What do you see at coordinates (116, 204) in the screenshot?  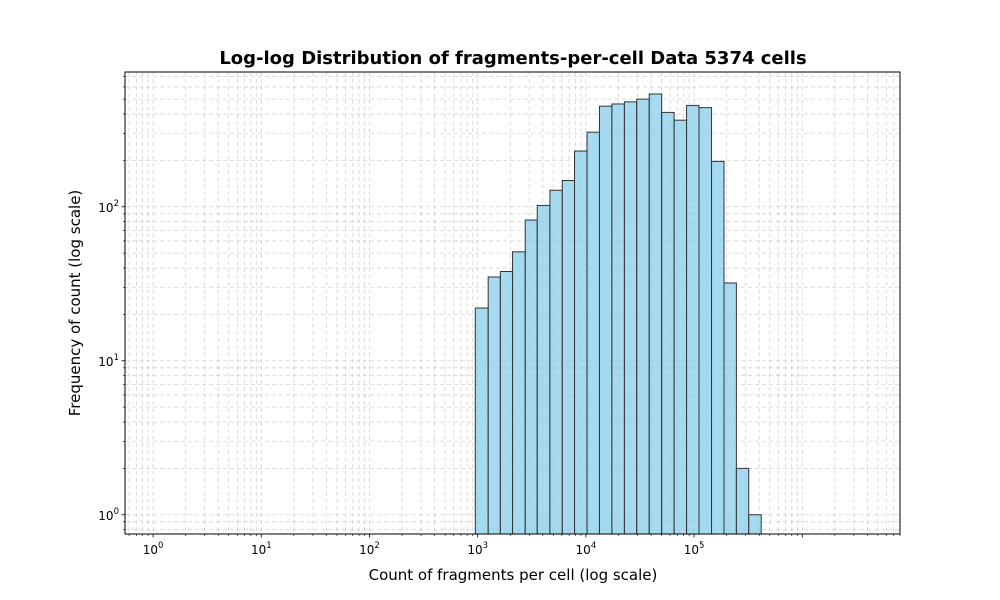 I see `y-tick-label-exponent: 2` at bounding box center [116, 204].